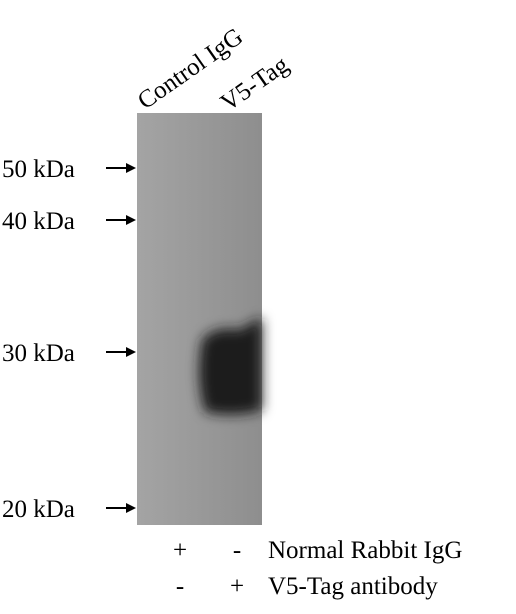  What do you see at coordinates (38, 169) in the screenshot?
I see `marker-label: 50 kDa` at bounding box center [38, 169].